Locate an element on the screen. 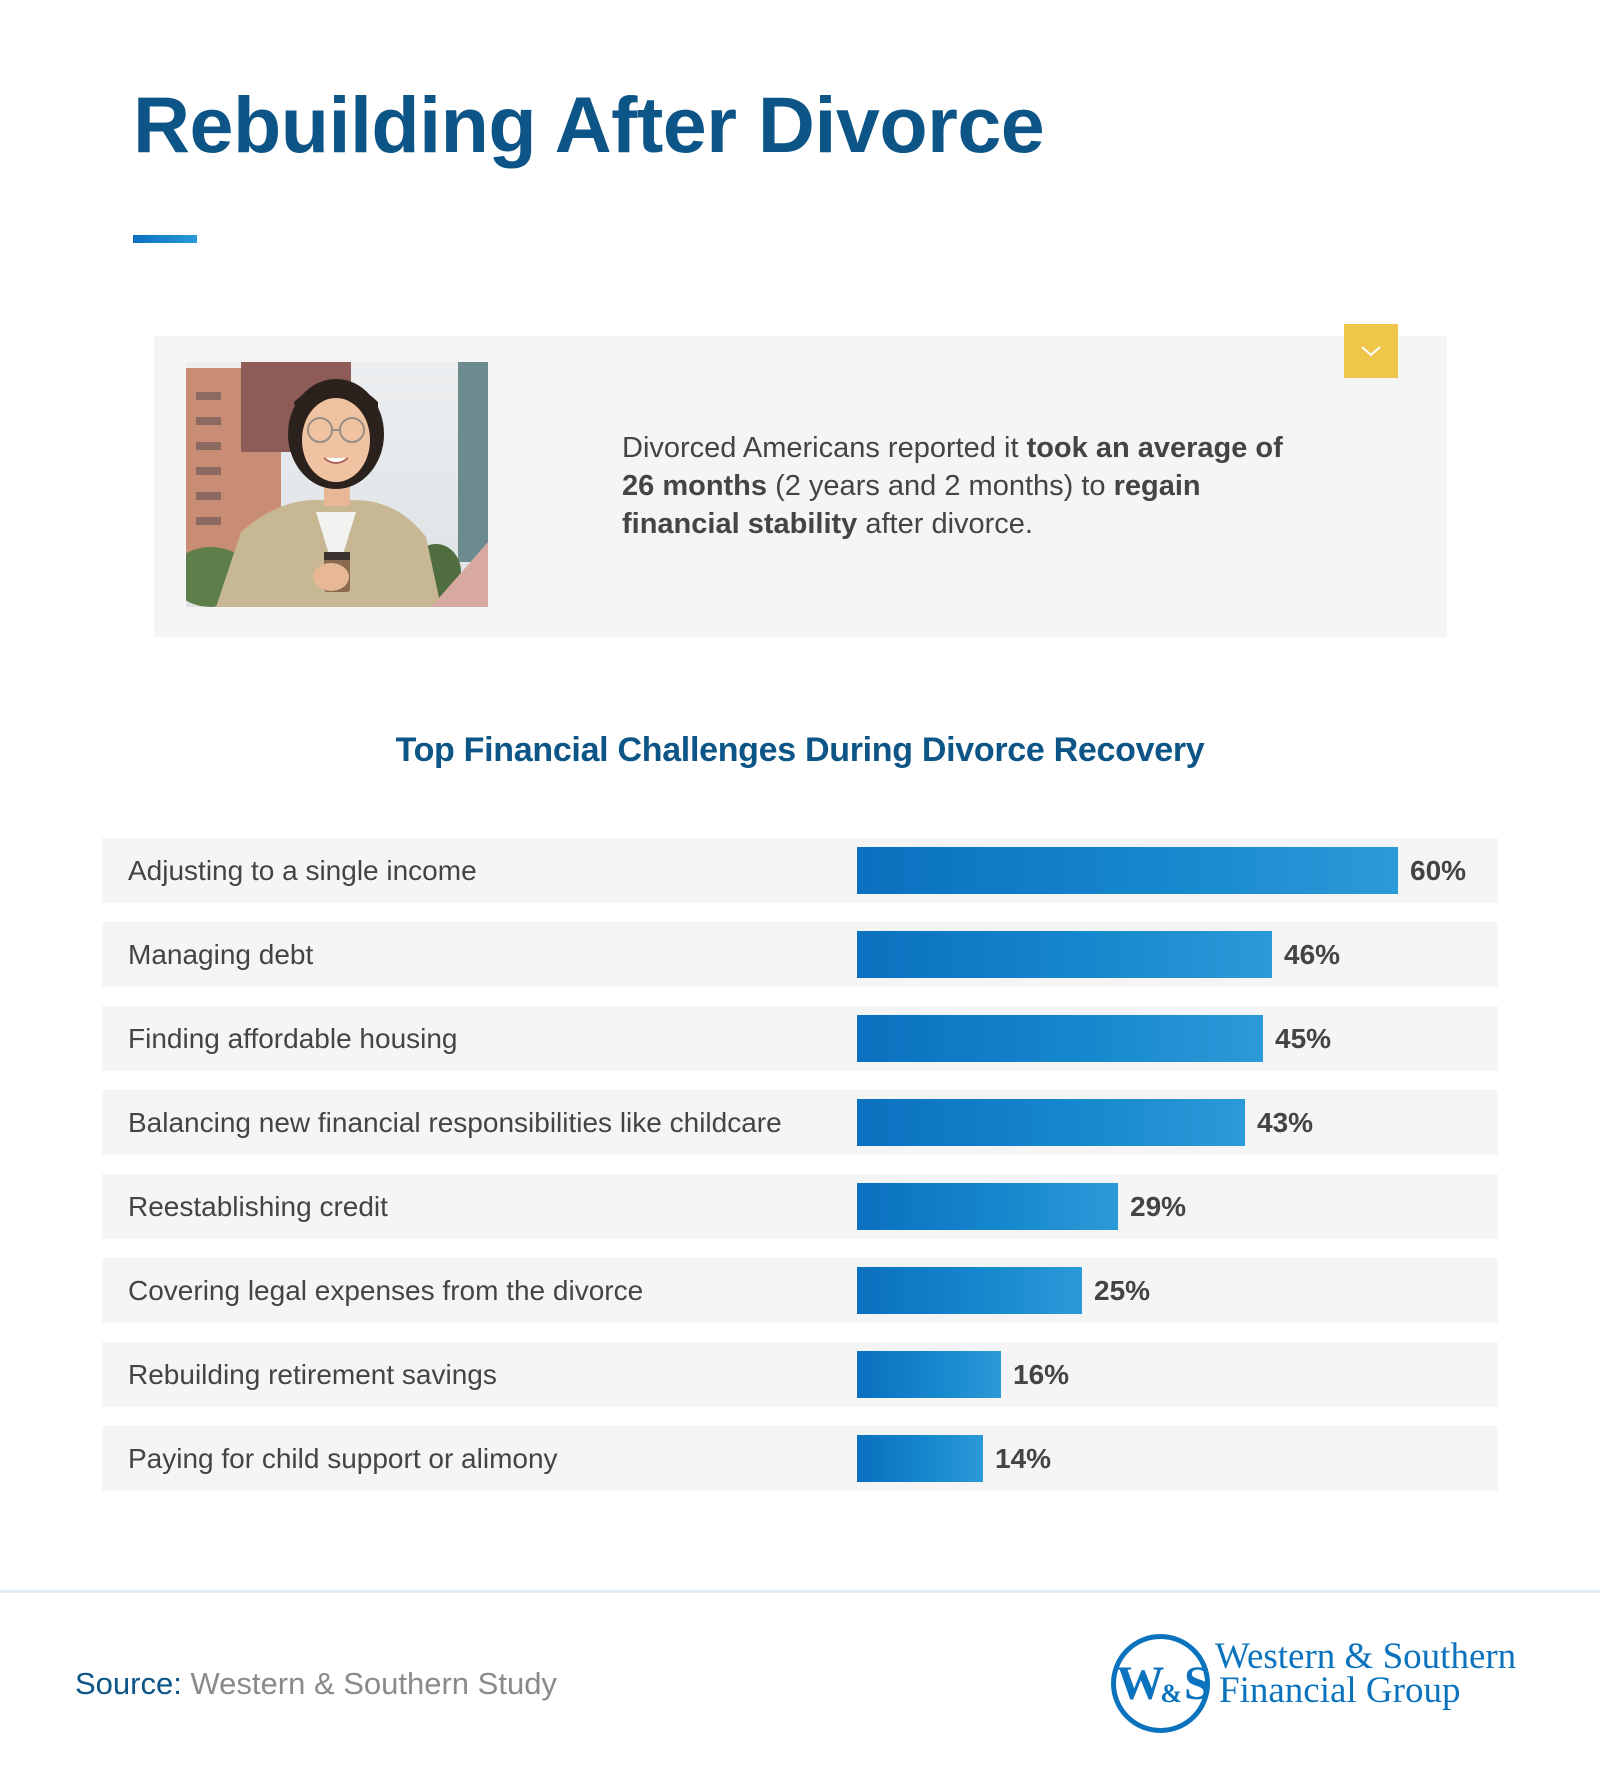 This screenshot has width=1600, height=1786. stat-text-part: after divorce. is located at coordinates (945, 524).